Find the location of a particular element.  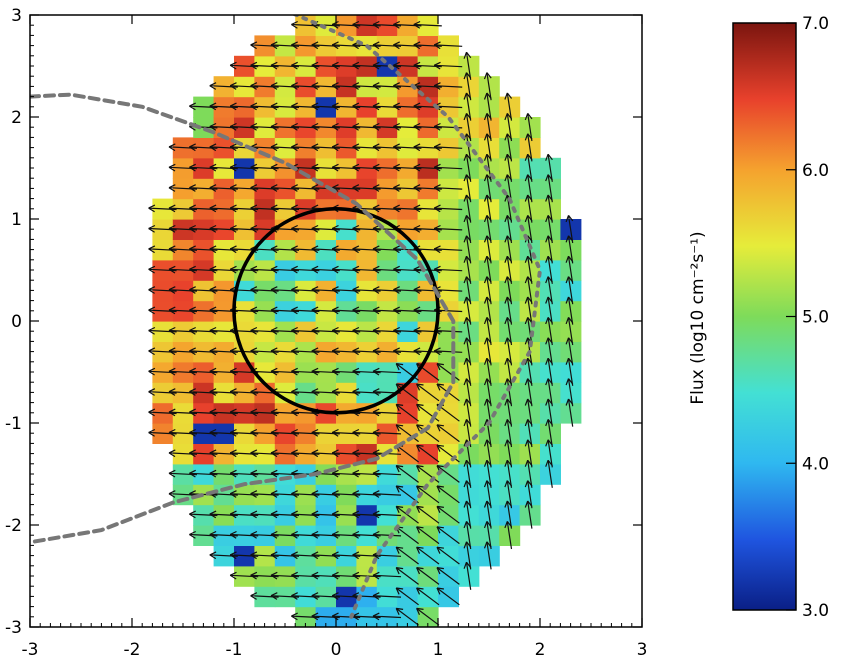

y-tick-label: 3 is located at coordinates (16, 16).